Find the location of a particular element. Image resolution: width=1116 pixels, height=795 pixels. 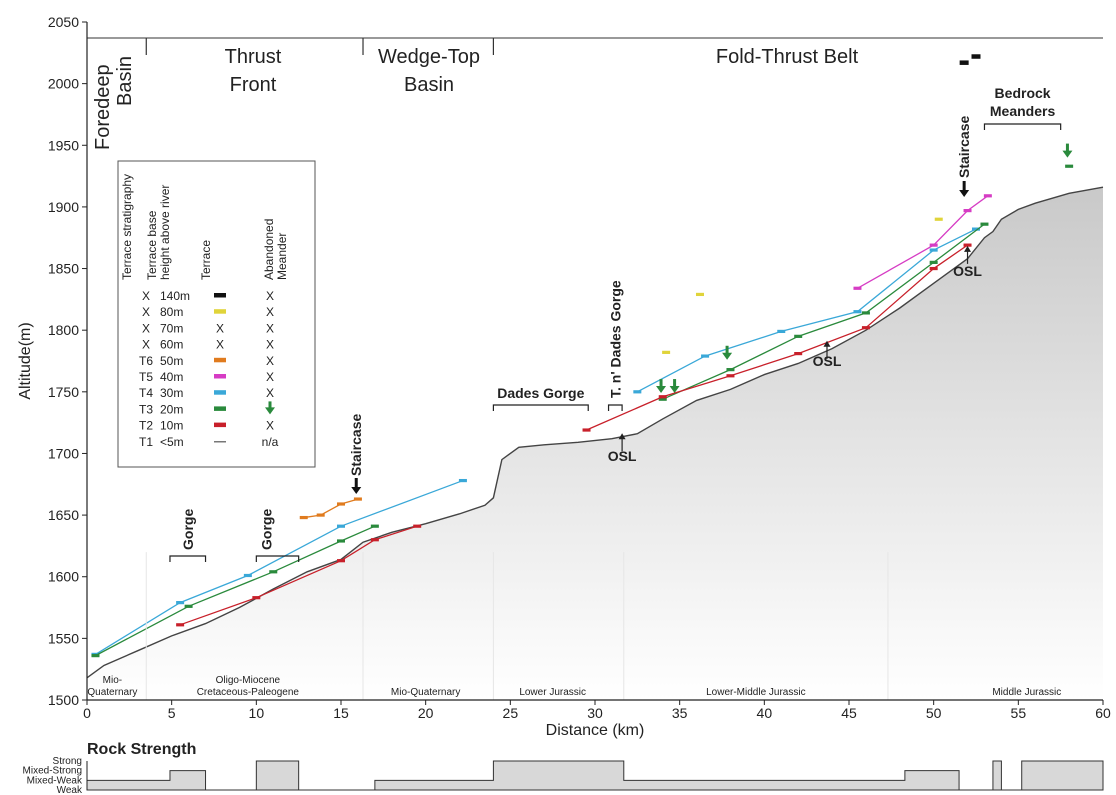

x-tick-label: 50 is located at coordinates (934, 713).